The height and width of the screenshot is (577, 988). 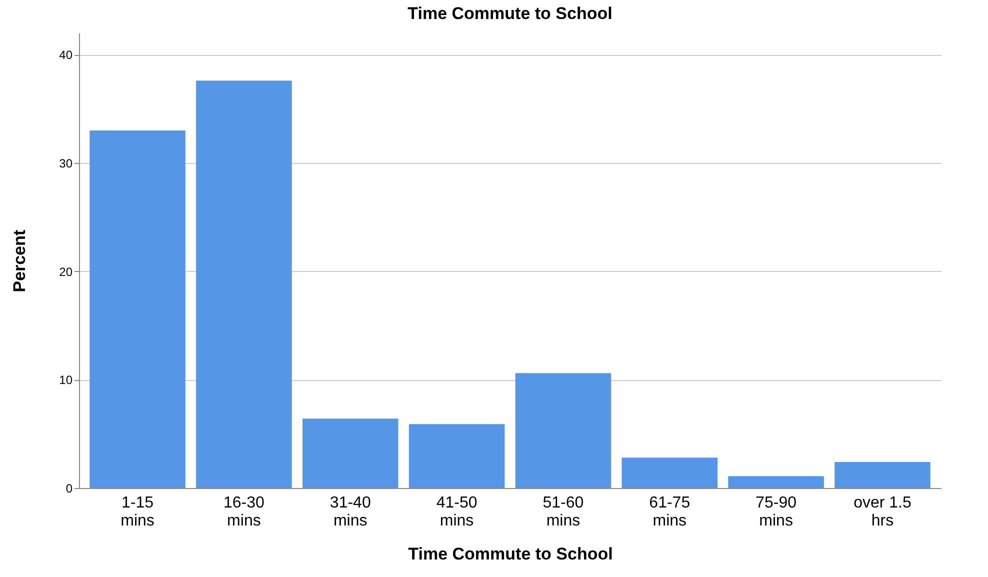 I want to click on x-tick-label: over 1.5 hrs, so click(x=883, y=512).